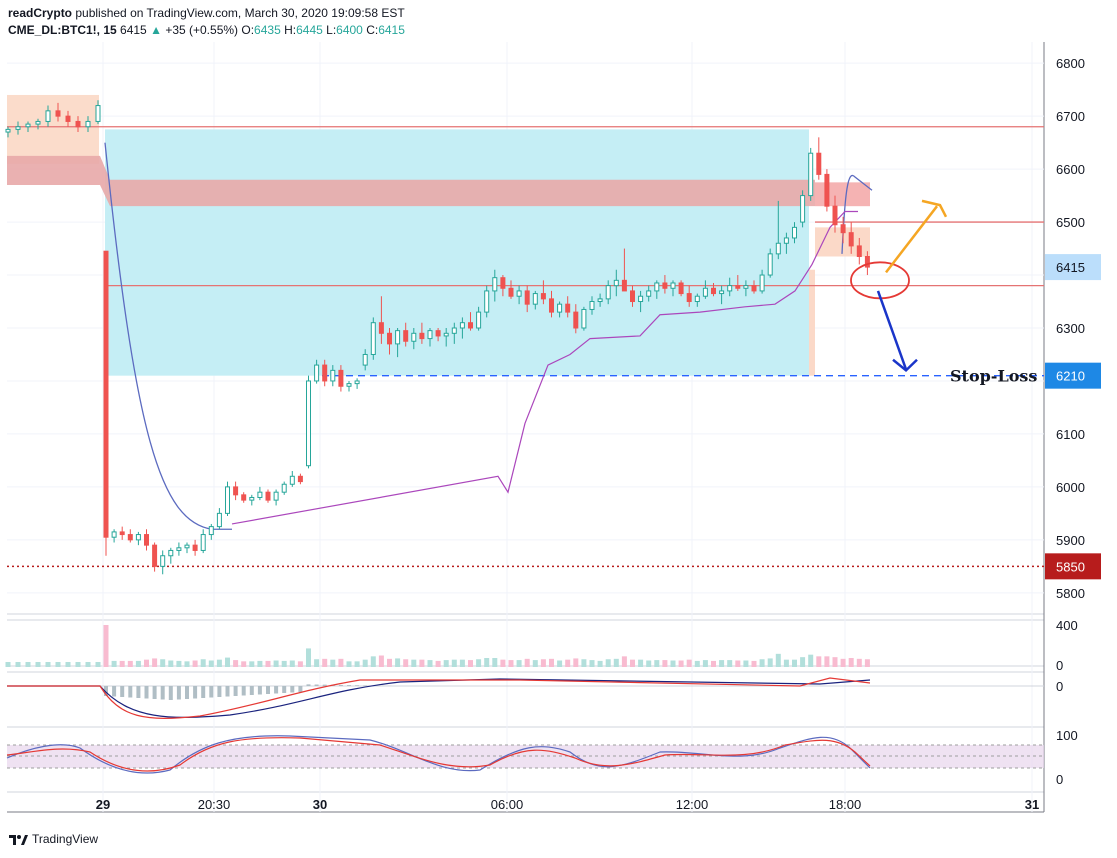  What do you see at coordinates (1070, 593) in the screenshot?
I see `y-tick-label: 5800` at bounding box center [1070, 593].